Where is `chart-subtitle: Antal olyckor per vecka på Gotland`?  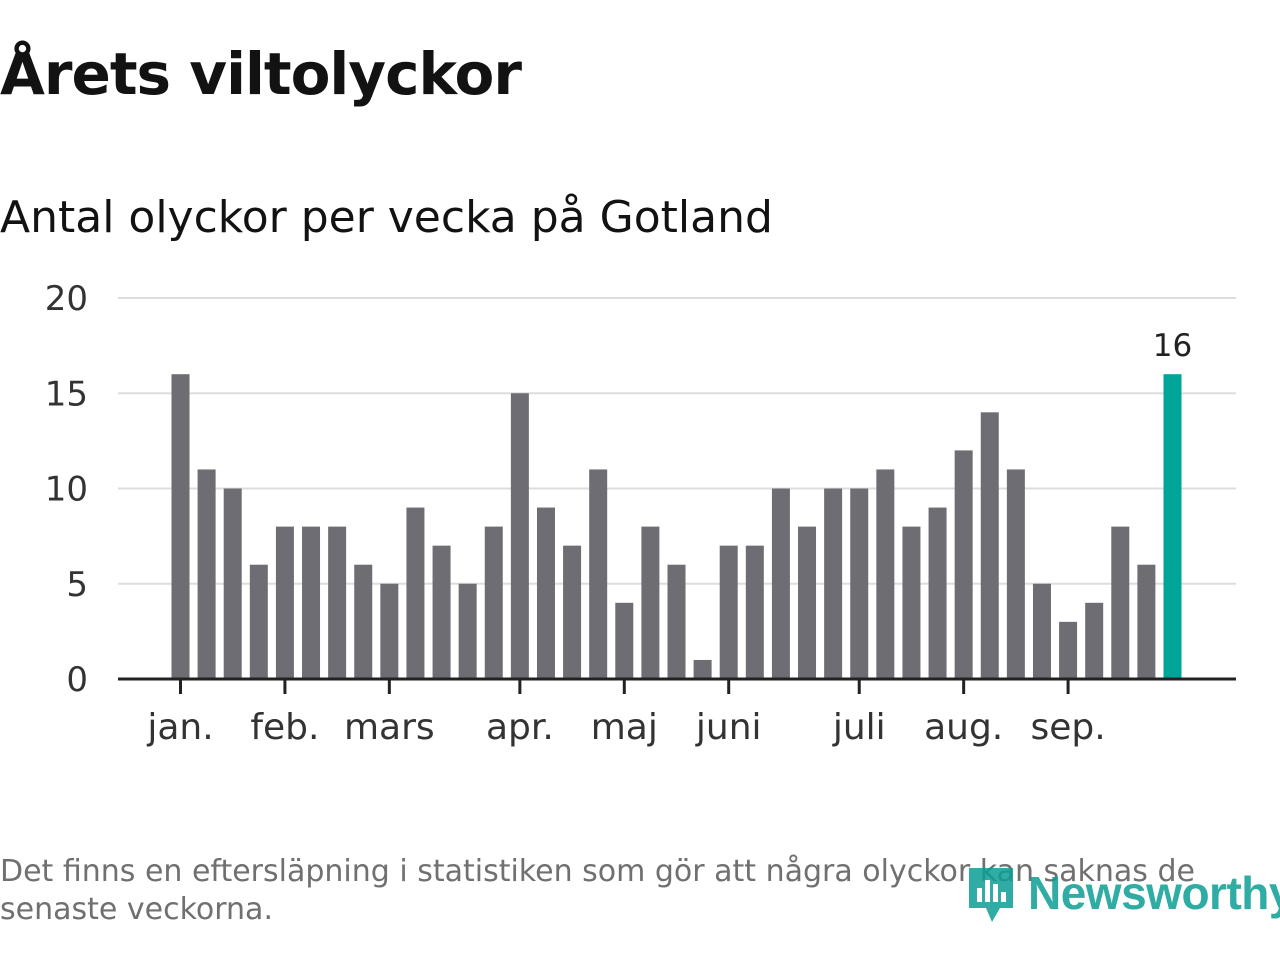 chart-subtitle: Antal olyckor per vecka på Gotland is located at coordinates (386, 217).